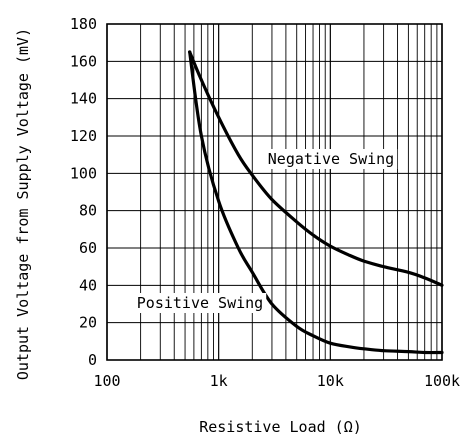 This screenshot has width=466, height=442. I want to click on y-tick-label: 80, so click(88, 211).